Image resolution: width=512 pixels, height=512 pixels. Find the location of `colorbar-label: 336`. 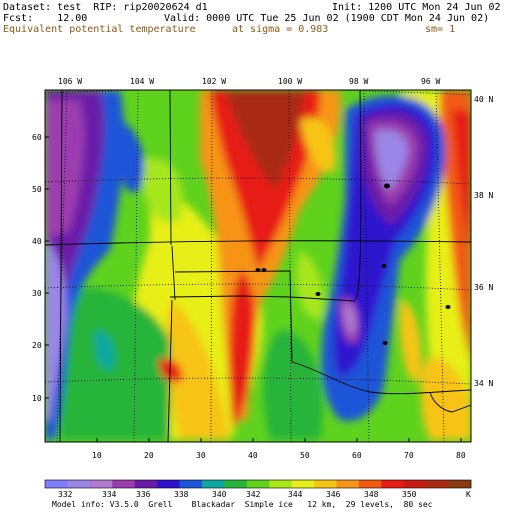

colorbar-label: 336 is located at coordinates (143, 494).